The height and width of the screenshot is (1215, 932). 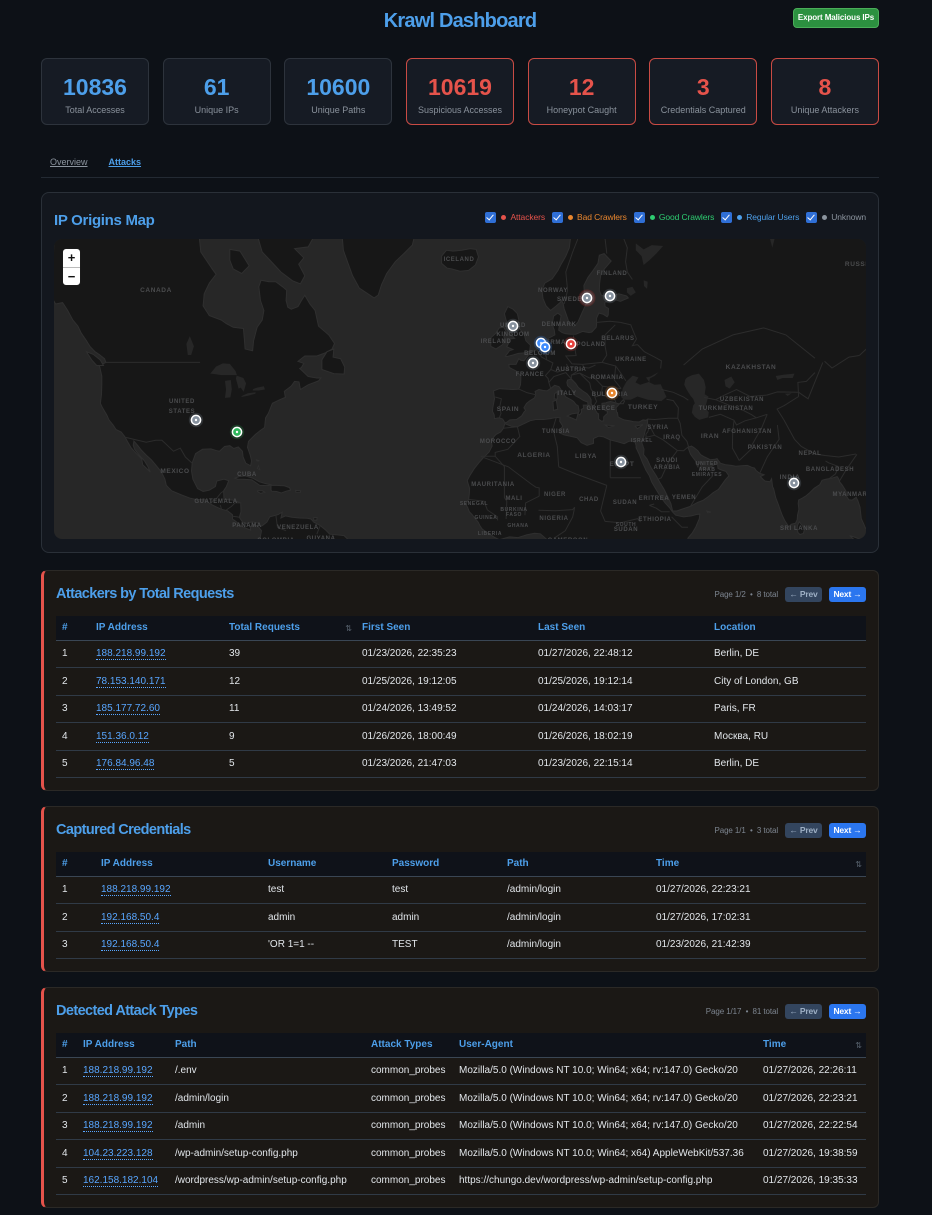 I want to click on svg-text: FINLAND, so click(x=612, y=274).